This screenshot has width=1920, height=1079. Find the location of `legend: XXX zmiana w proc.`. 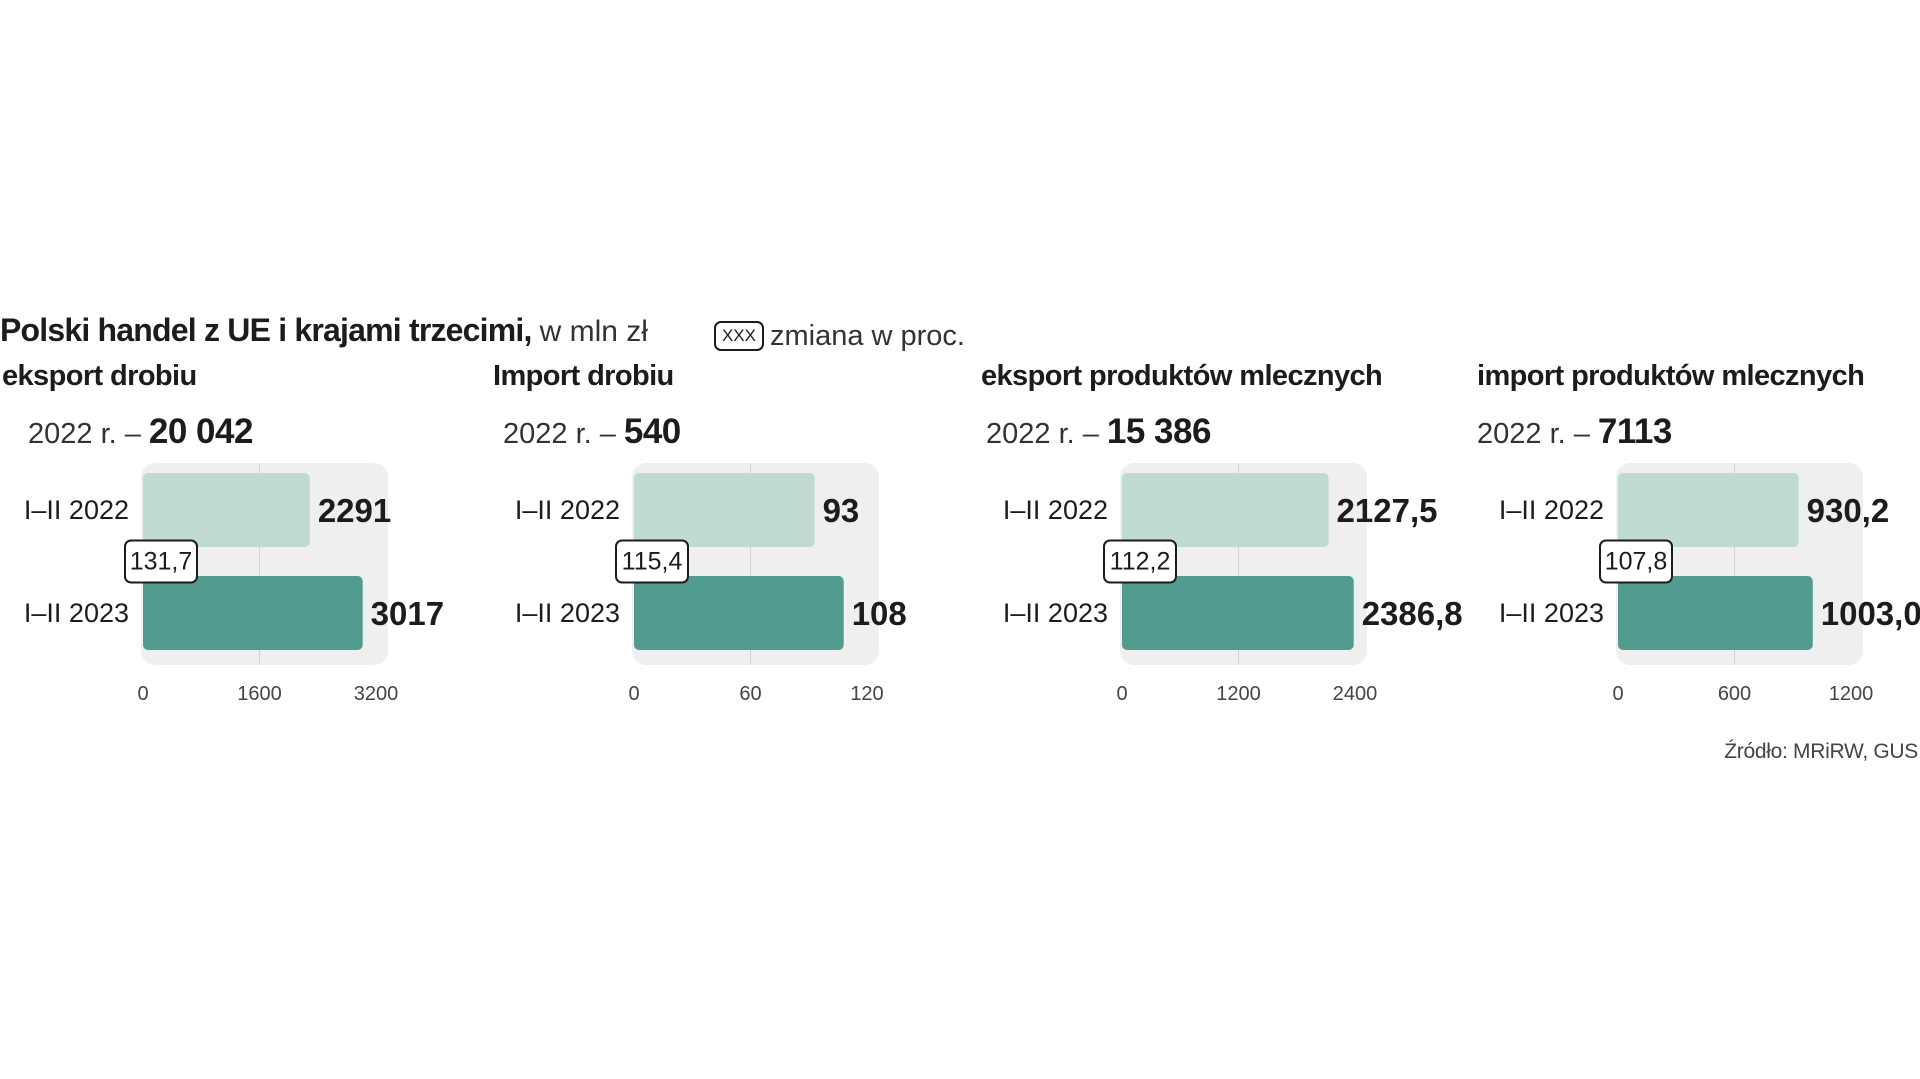

legend: XXX zmiana w proc. is located at coordinates (839, 336).